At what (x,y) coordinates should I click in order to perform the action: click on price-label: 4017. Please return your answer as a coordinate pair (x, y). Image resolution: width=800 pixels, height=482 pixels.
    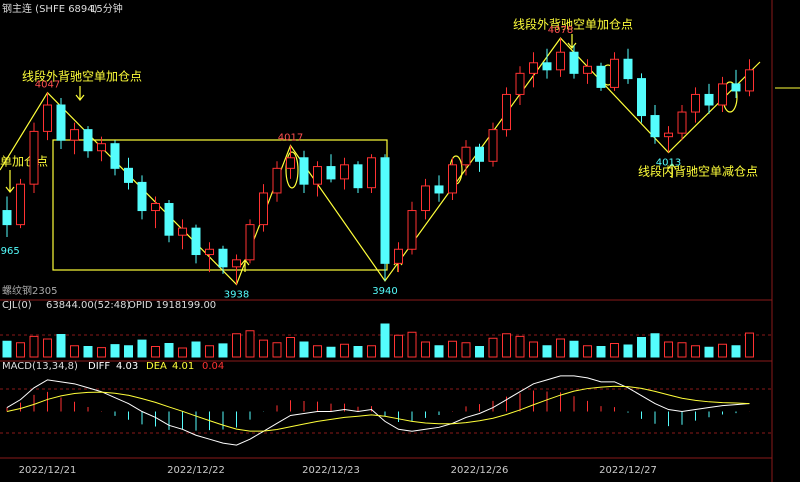
    Looking at the image, I should click on (290, 137).